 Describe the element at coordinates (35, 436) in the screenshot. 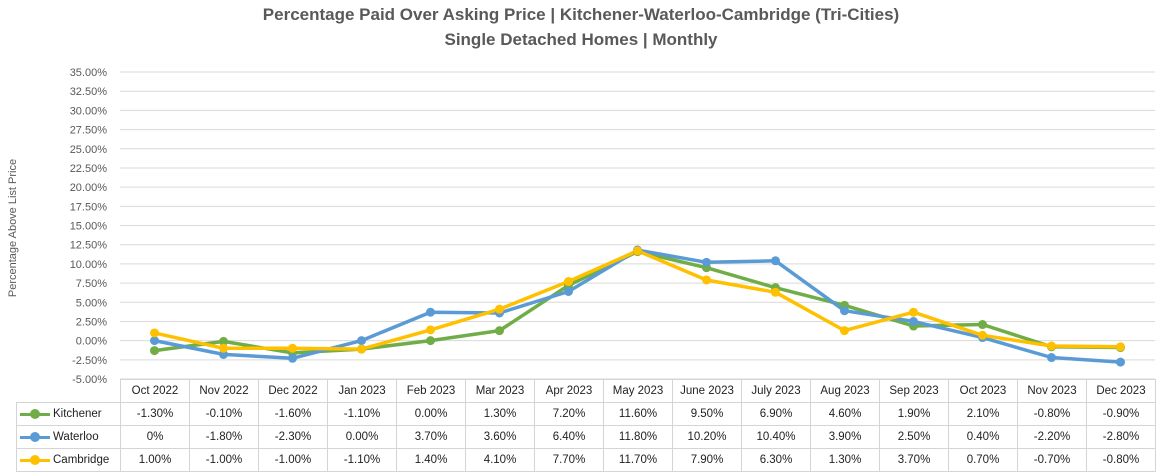

I see `legend-key-waterloo` at that location.